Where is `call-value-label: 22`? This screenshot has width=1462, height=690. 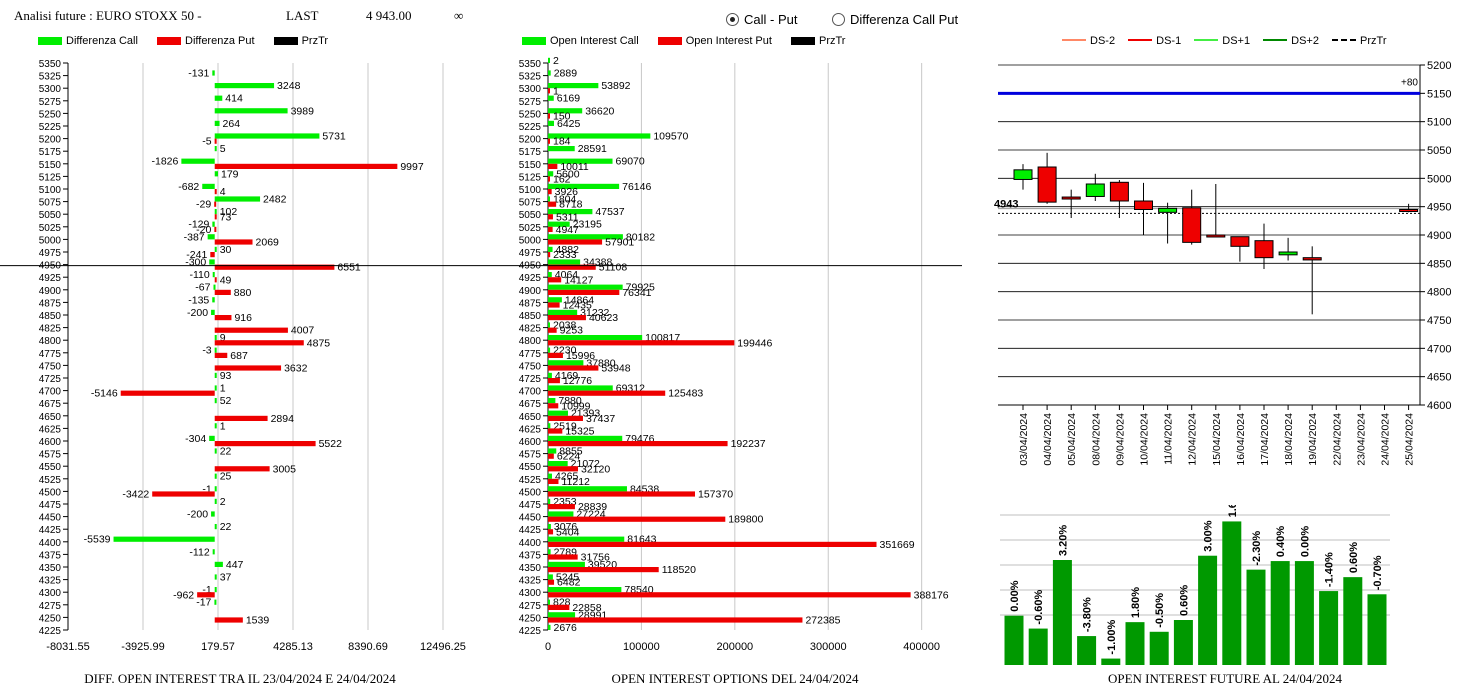
call-value-label: 22 is located at coordinates (226, 527).